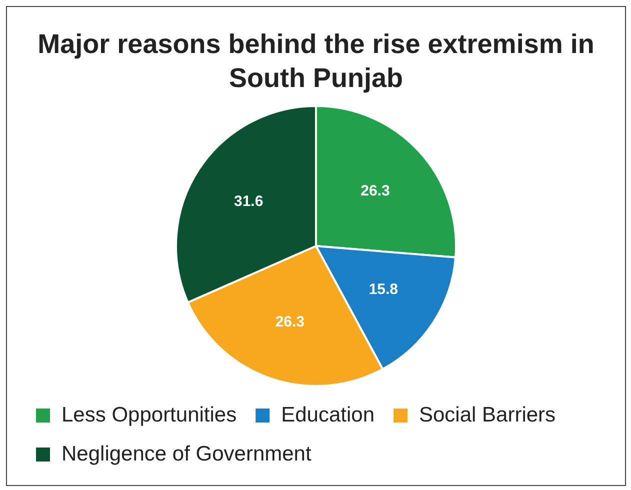  What do you see at coordinates (327, 414) in the screenshot?
I see `legend-label: Education` at bounding box center [327, 414].